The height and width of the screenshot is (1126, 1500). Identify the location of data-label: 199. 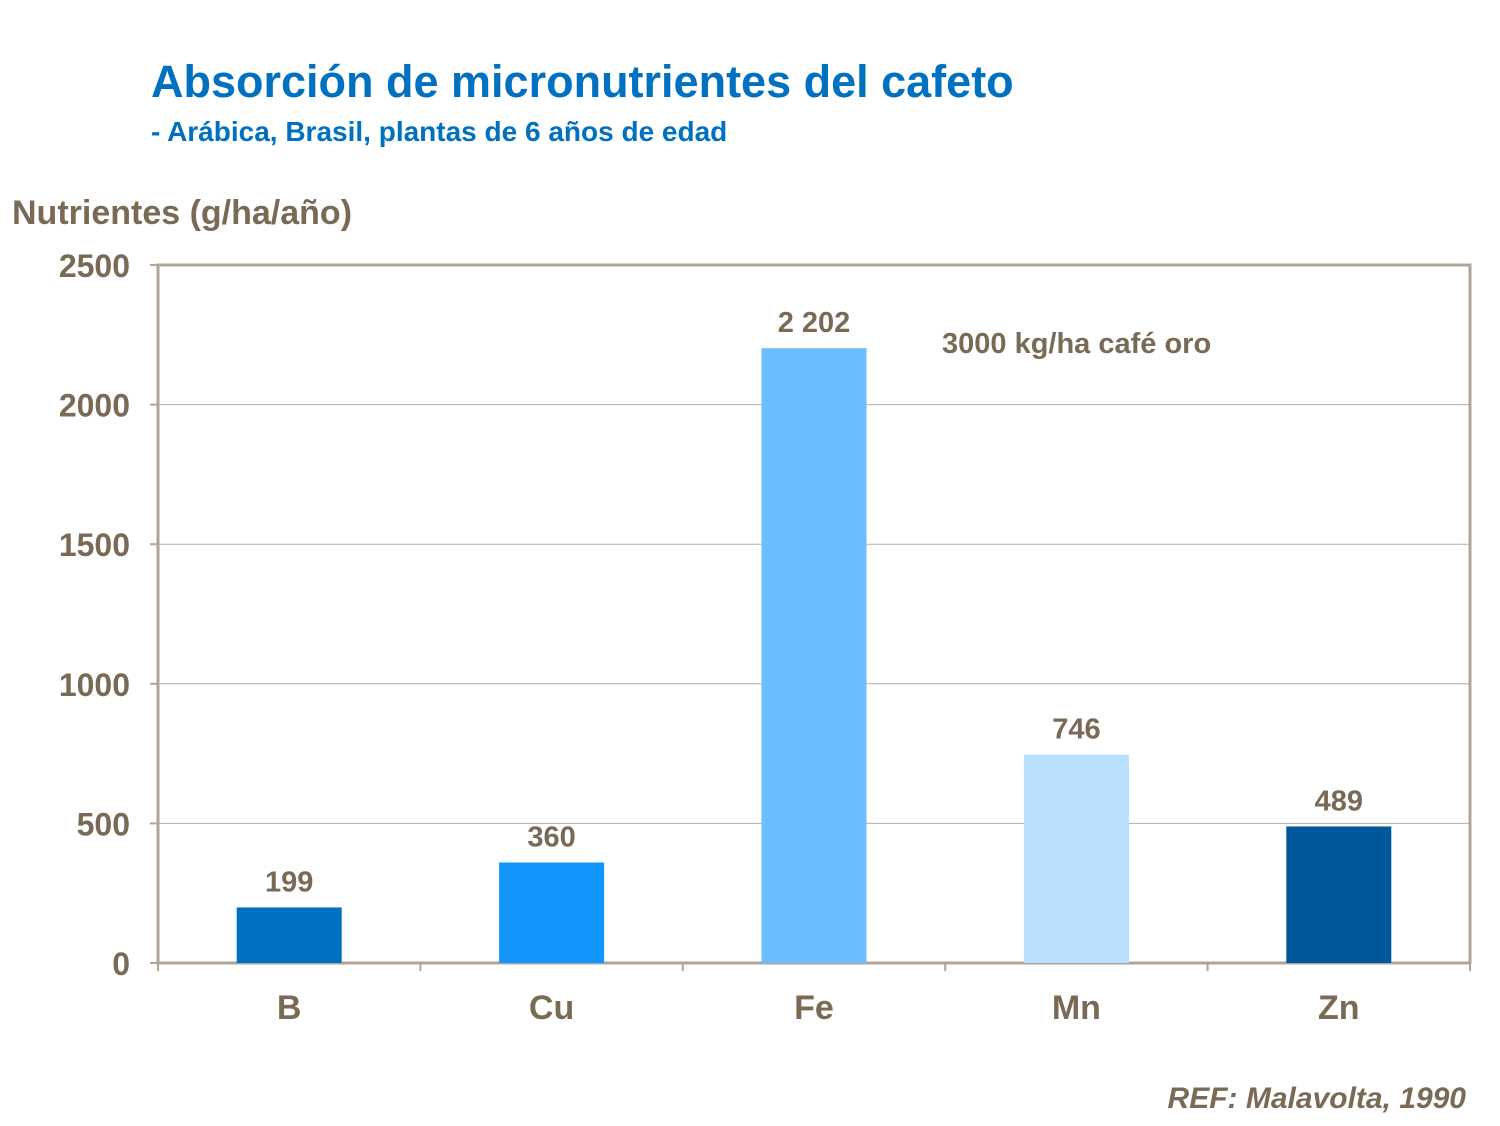
(289, 882).